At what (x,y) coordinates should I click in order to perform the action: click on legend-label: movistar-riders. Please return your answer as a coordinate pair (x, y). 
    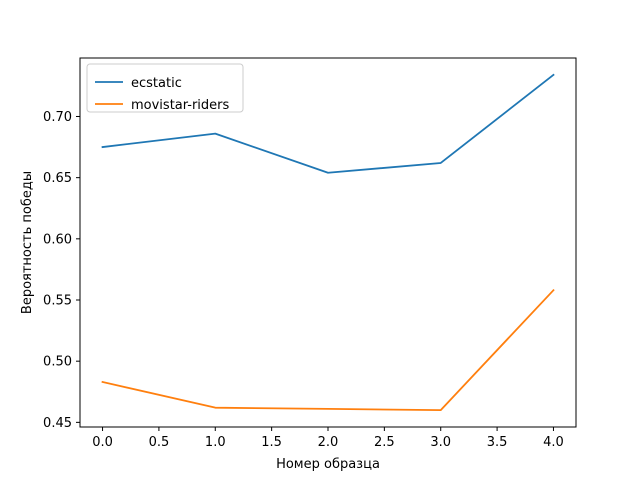
    Looking at the image, I should click on (180, 105).